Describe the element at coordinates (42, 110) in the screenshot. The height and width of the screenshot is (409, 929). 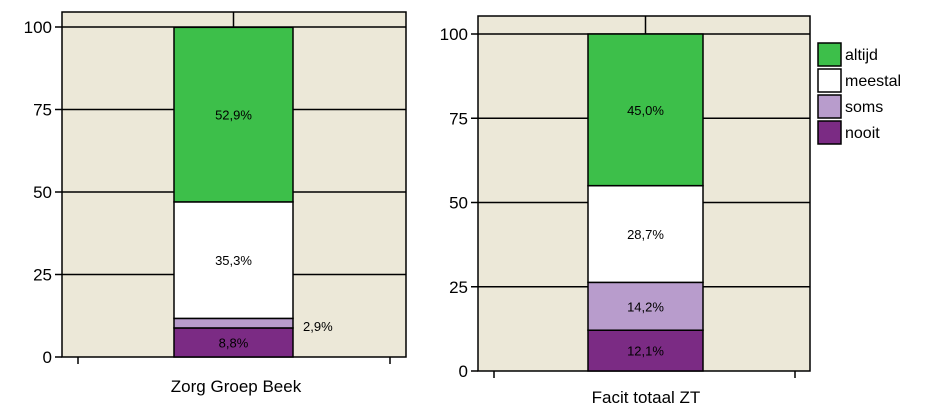
I see `panel-1-y-tick-label: 75` at that location.